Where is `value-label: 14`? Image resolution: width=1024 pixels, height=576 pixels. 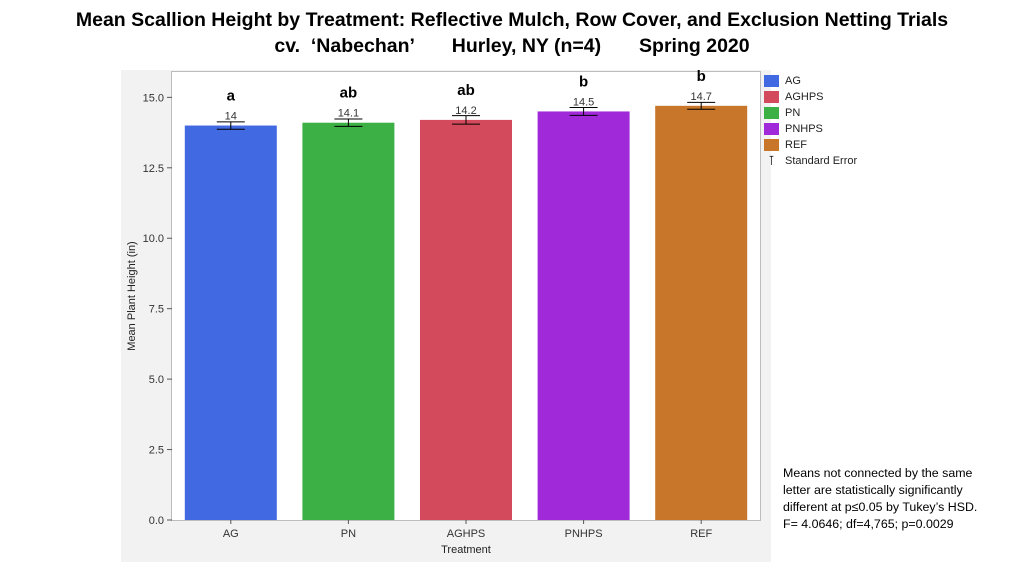
value-label: 14 is located at coordinates (231, 117).